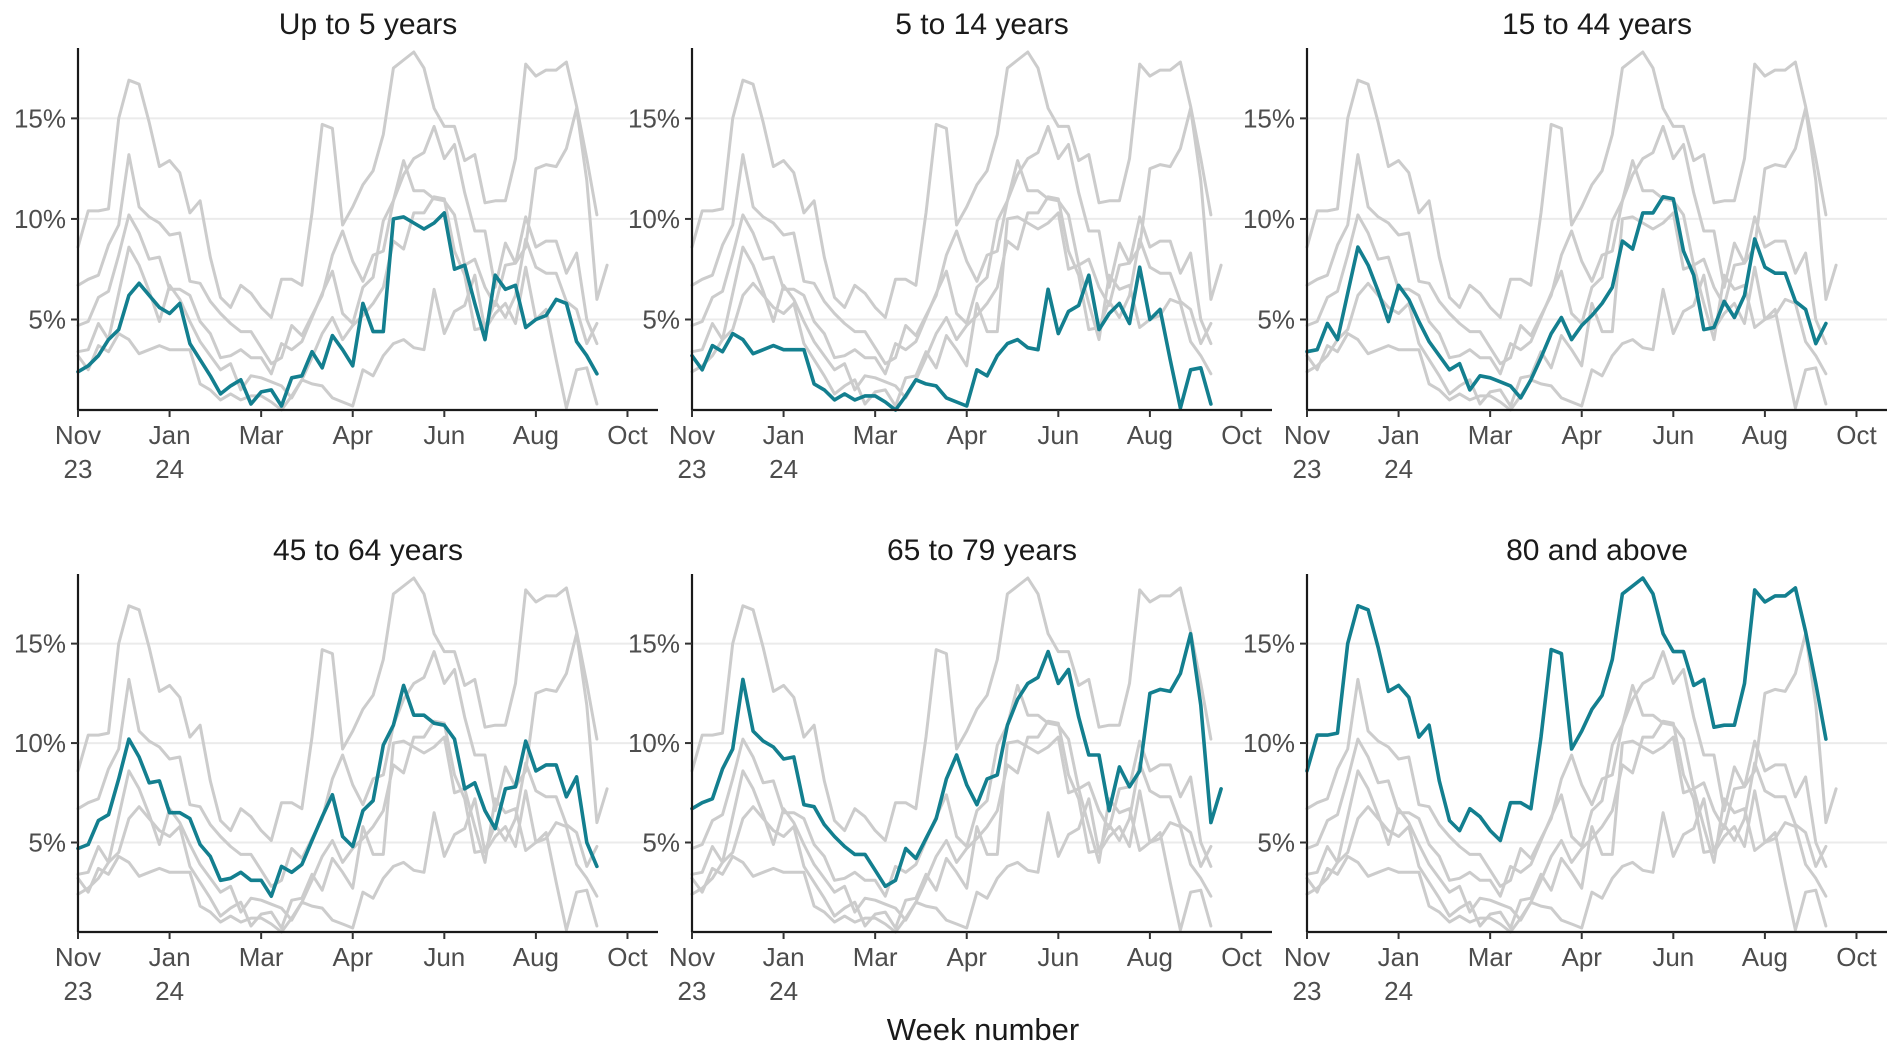 The height and width of the screenshot is (1053, 1893). I want to click on panel-title: 80 and above, so click(1597, 550).